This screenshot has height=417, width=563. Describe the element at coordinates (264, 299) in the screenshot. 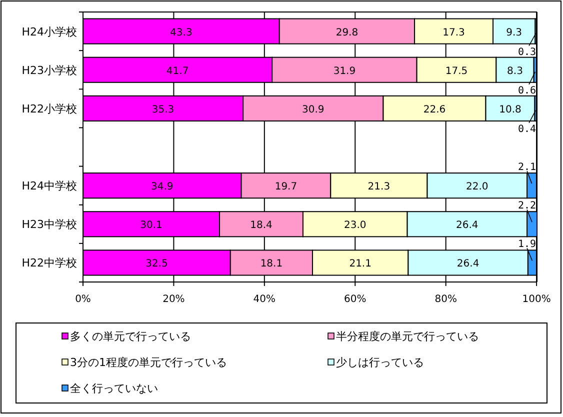

I see `x-tick-label: 40%` at that location.